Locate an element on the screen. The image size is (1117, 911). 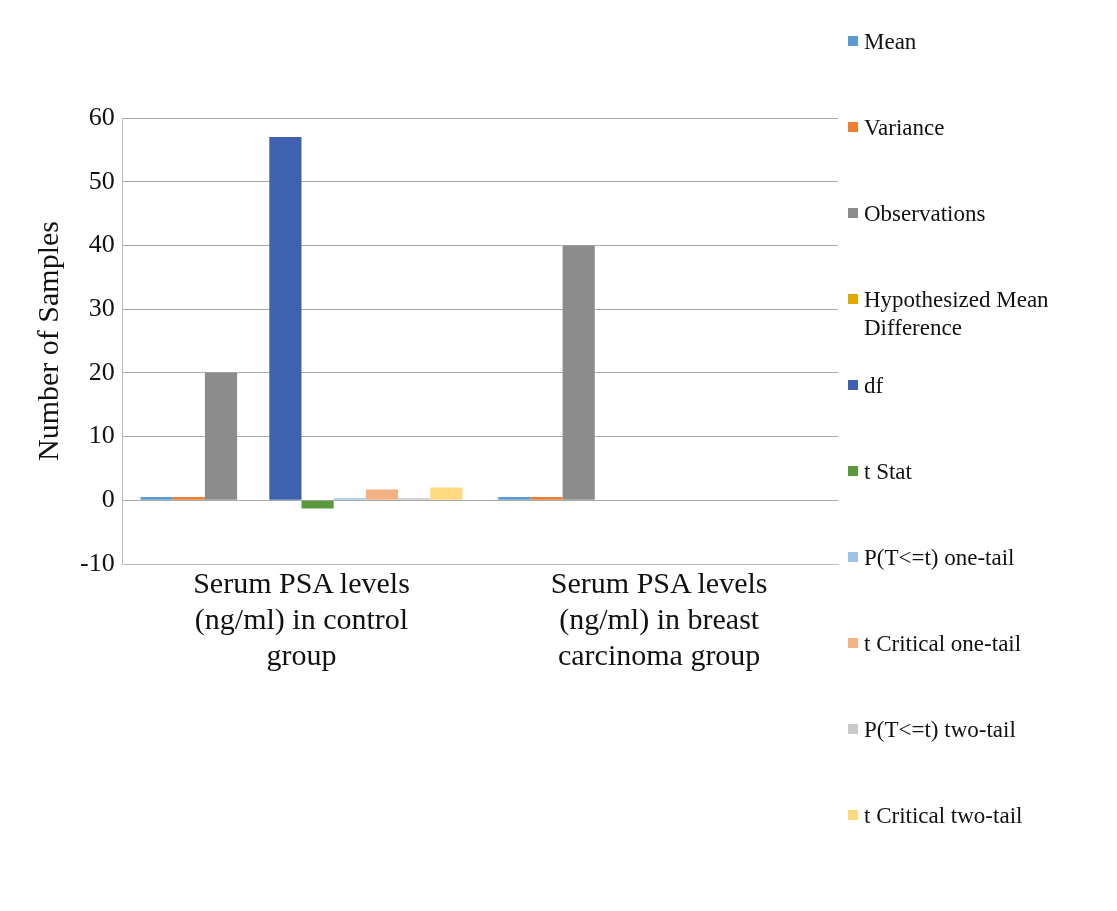
legend-label: t Critical two-tail is located at coordinates (943, 816).